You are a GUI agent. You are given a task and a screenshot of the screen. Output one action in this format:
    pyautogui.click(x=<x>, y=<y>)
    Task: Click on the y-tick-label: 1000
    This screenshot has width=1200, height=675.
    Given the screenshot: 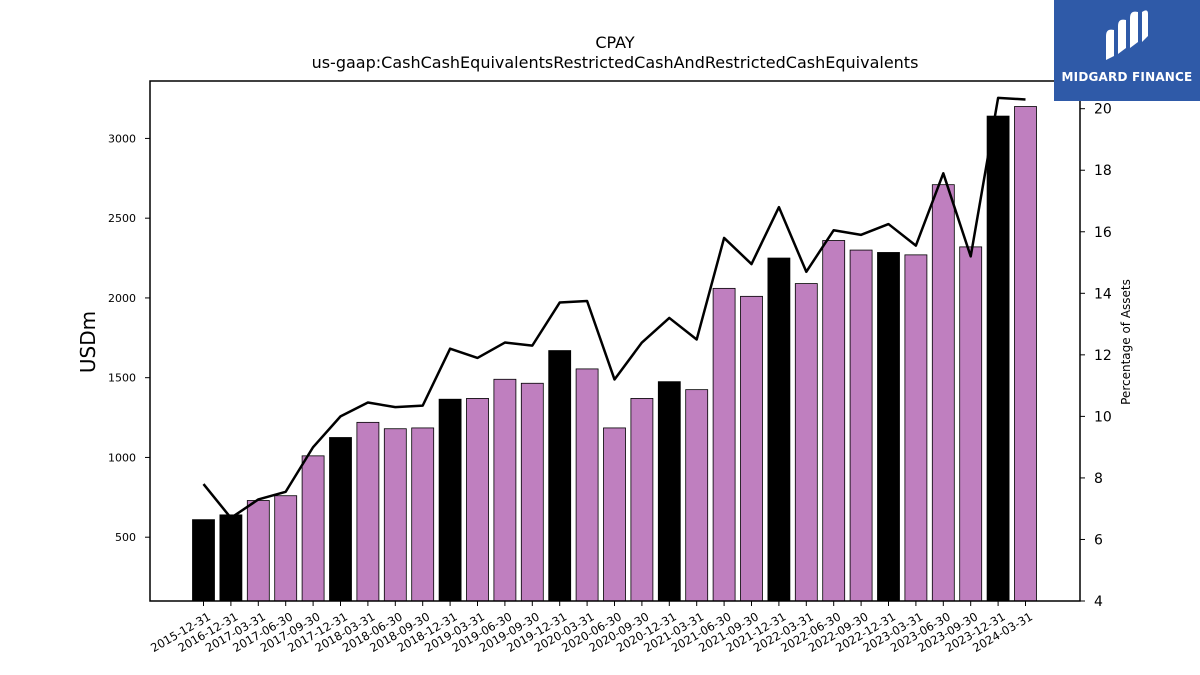 What is the action you would take?
    pyautogui.click(x=122, y=457)
    